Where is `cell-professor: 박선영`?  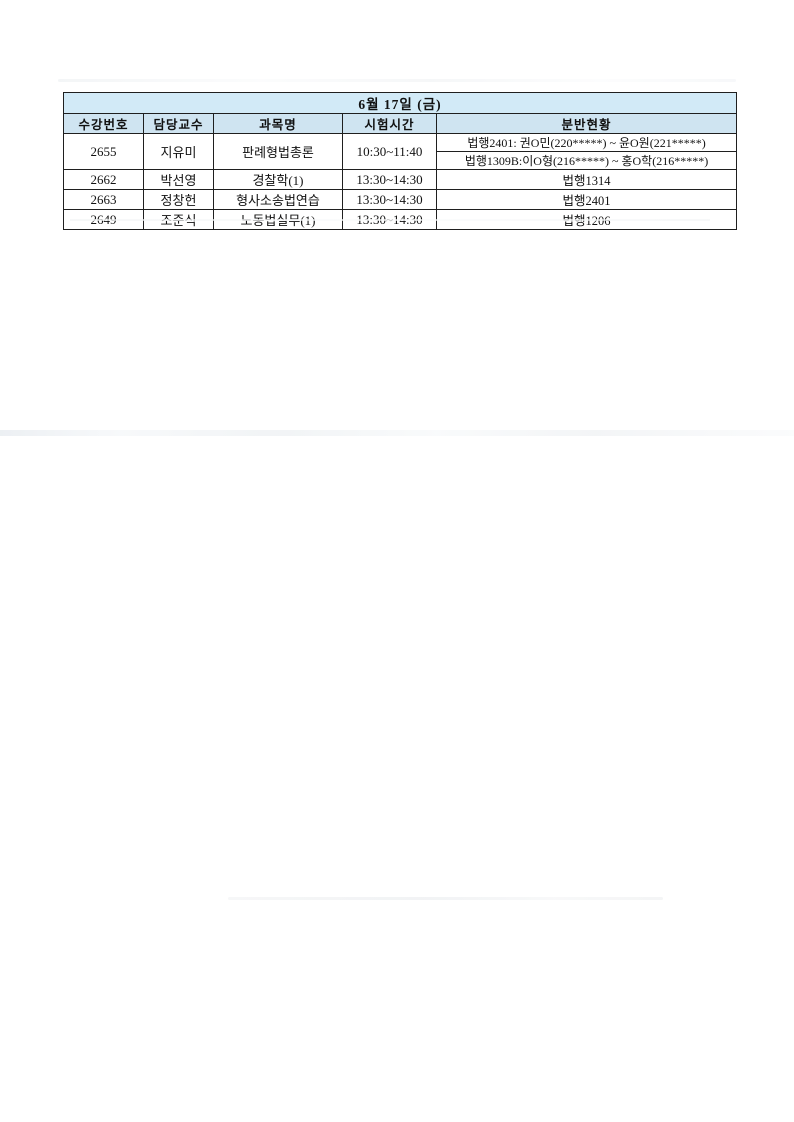 cell-professor: 박선영 is located at coordinates (178, 179).